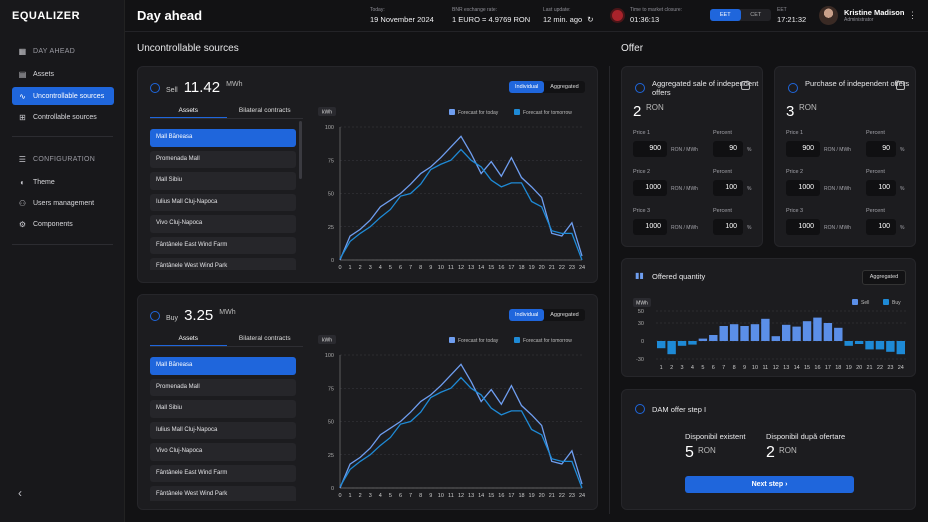  Describe the element at coordinates (63, 74) in the screenshot. I see `sidebar-item-assets: ▤ Assets` at that location.